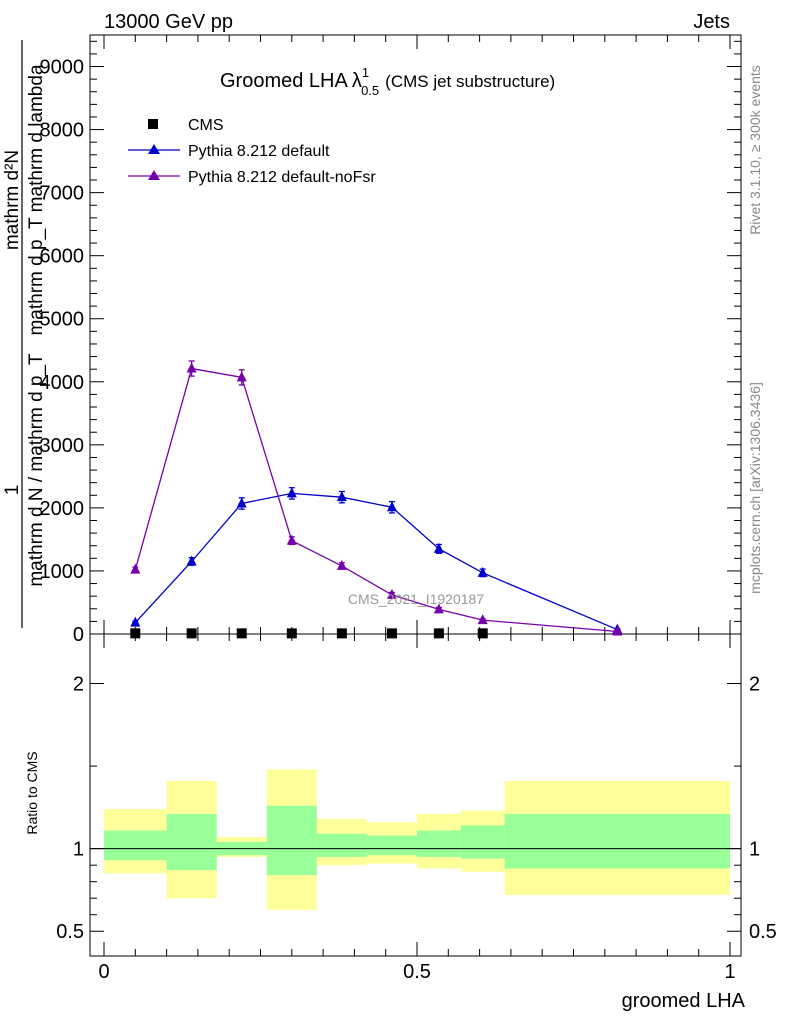 Image resolution: width=786 pixels, height=1024 pixels. Describe the element at coordinates (357, 81) in the screenshot. I see `plot-title-lambda: λ` at that location.